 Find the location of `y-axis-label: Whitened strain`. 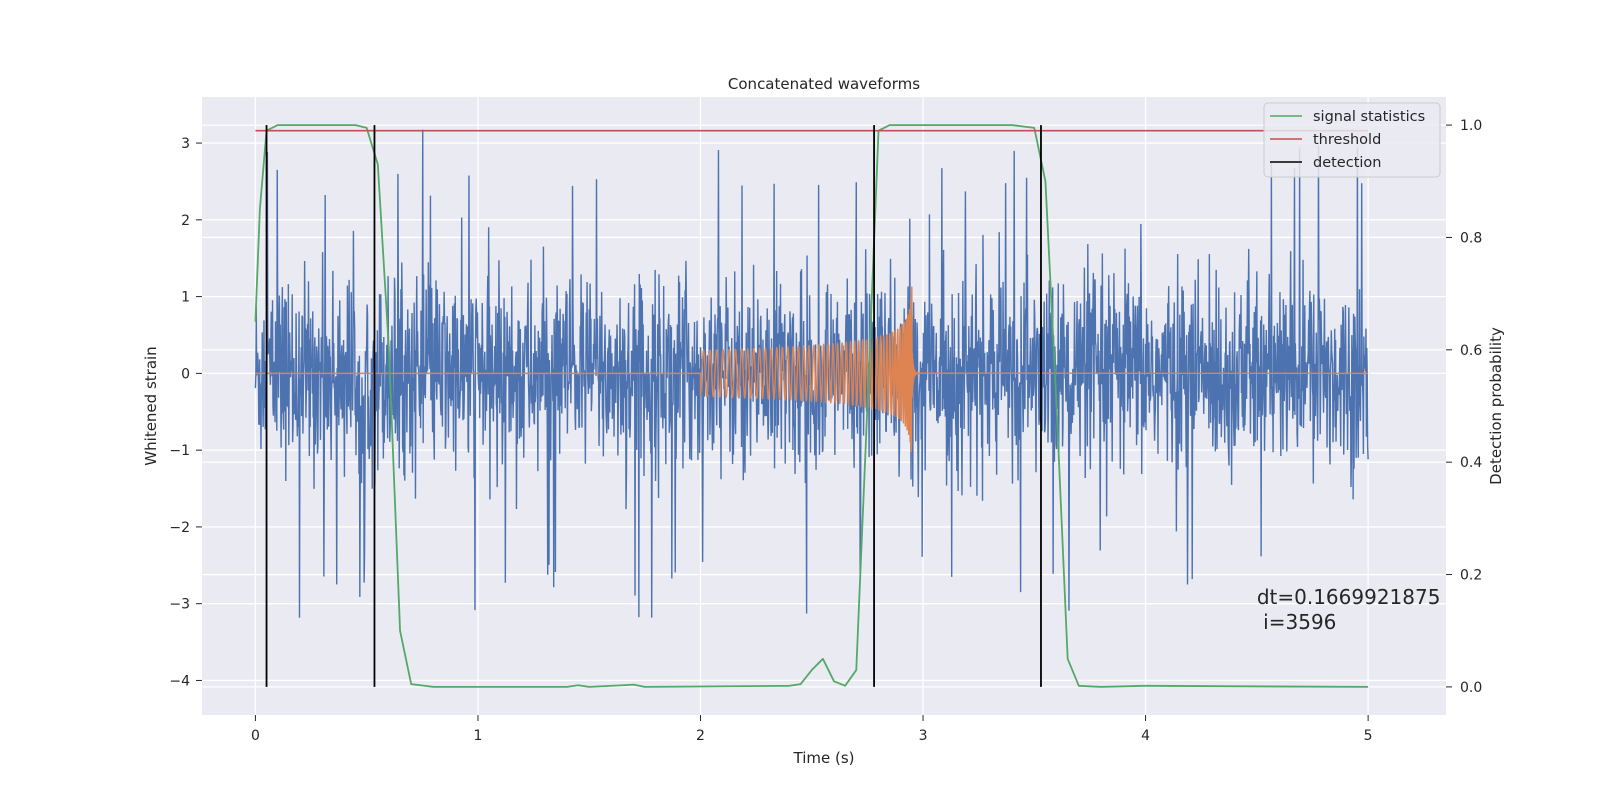

y-axis-label: Whitened strain is located at coordinates (151, 405).